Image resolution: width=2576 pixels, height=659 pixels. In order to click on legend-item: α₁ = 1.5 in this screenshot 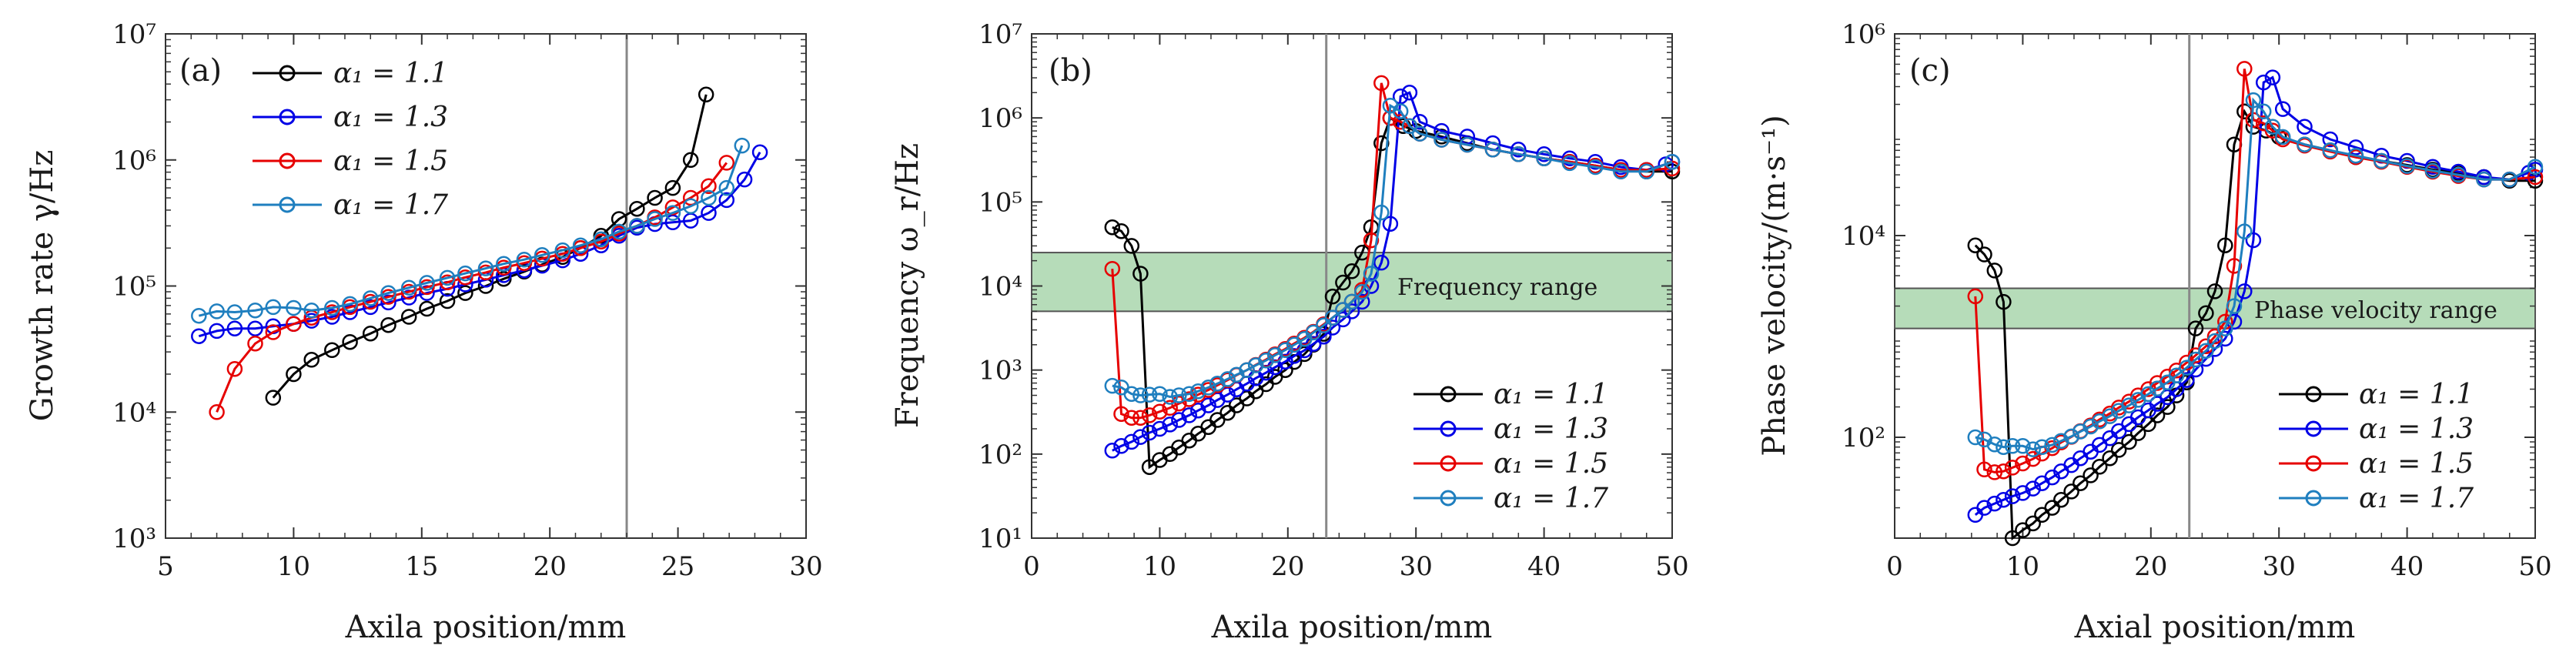, I will do `click(2376, 464)`.